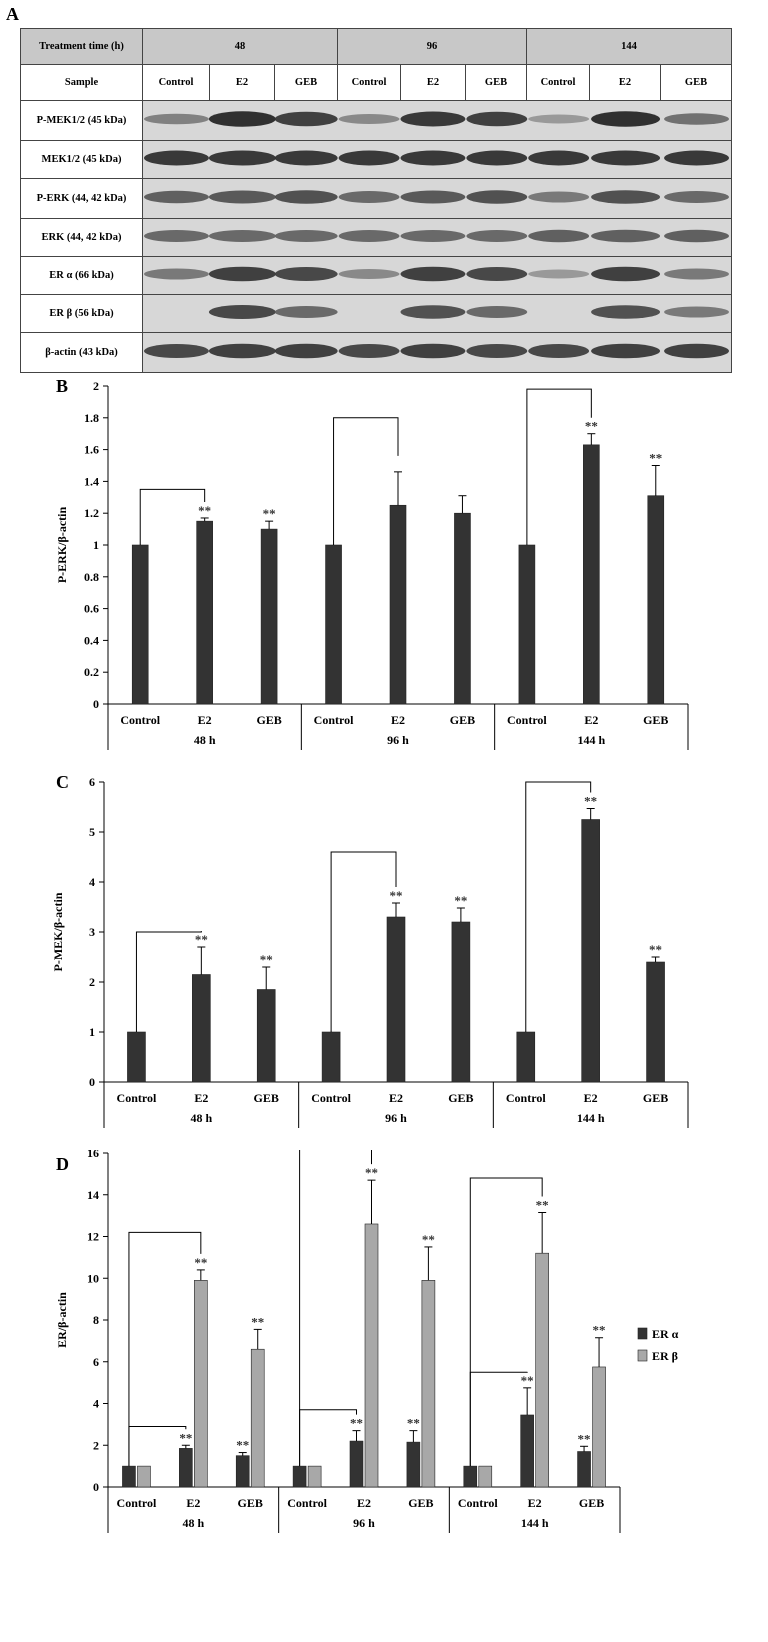  I want to click on y-tick-label: 8, so click(96, 1320).